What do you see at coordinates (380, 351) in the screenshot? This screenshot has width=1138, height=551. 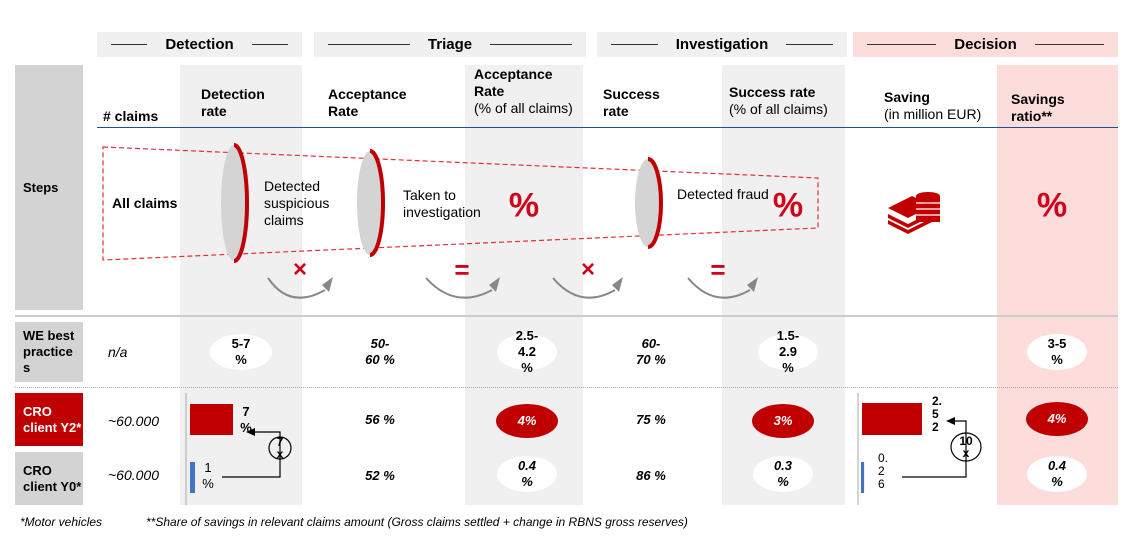 I see `best-acceptance: 50- 60 %` at bounding box center [380, 351].